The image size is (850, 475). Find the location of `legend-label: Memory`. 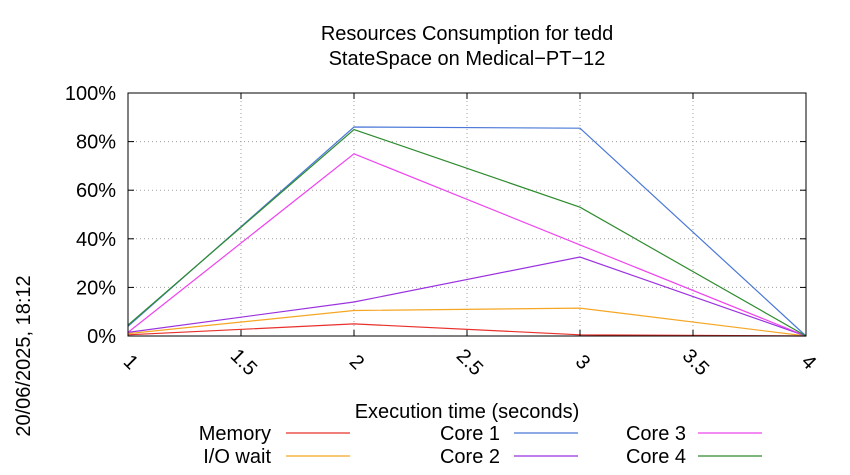

legend-label: Memory is located at coordinates (235, 434).